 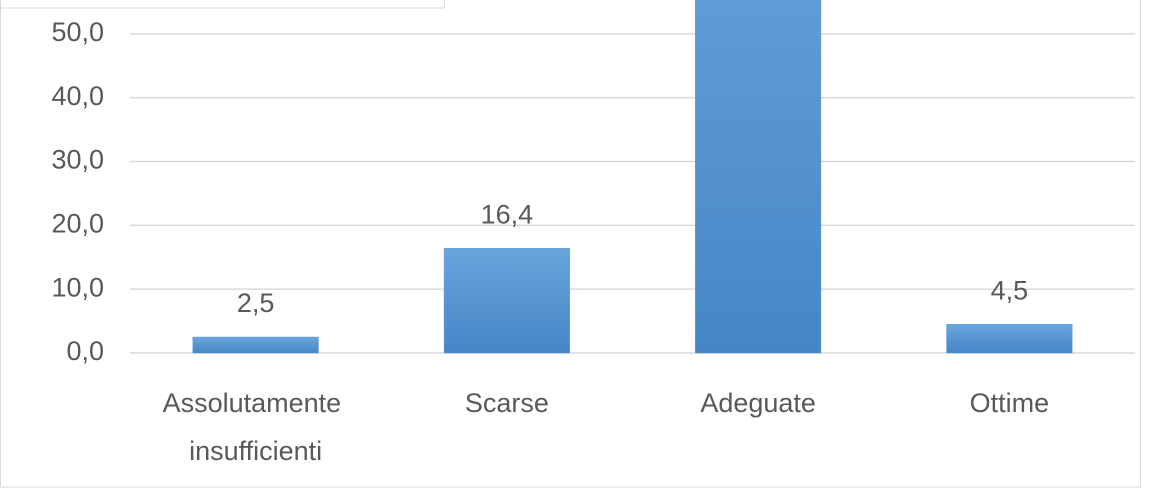 I want to click on x-tick-label: Adeguate, so click(x=758, y=403).